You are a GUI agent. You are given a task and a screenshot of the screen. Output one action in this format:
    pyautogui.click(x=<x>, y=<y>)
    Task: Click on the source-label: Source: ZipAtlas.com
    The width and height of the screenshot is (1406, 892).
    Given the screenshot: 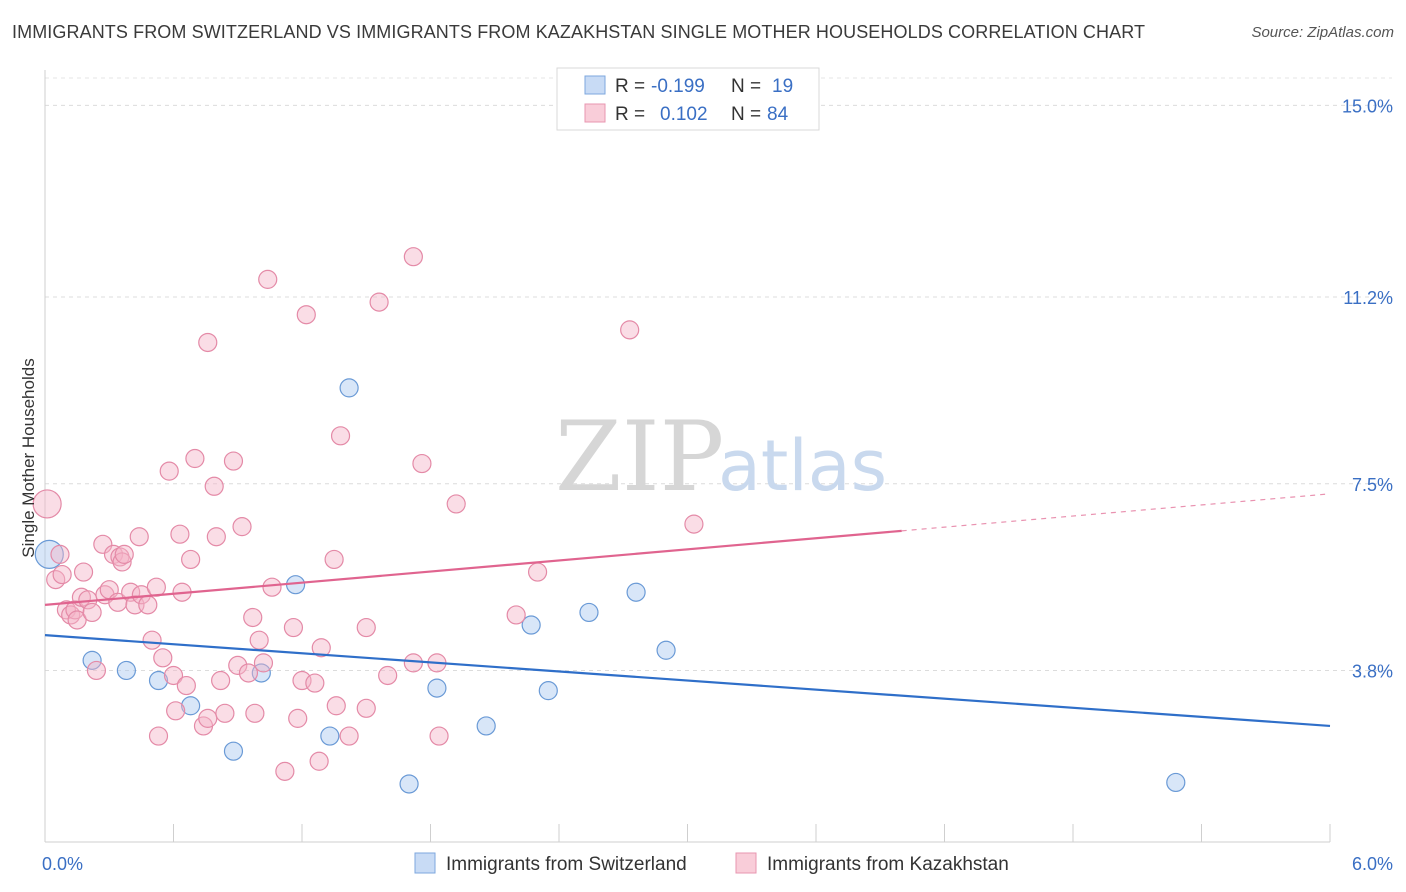 What is the action you would take?
    pyautogui.click(x=1322, y=32)
    